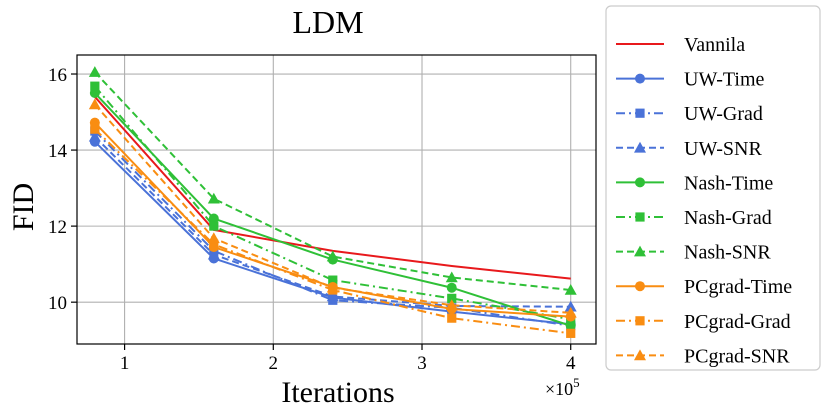 The width and height of the screenshot is (830, 419). I want to click on x-tick-label: 1, so click(125, 363).